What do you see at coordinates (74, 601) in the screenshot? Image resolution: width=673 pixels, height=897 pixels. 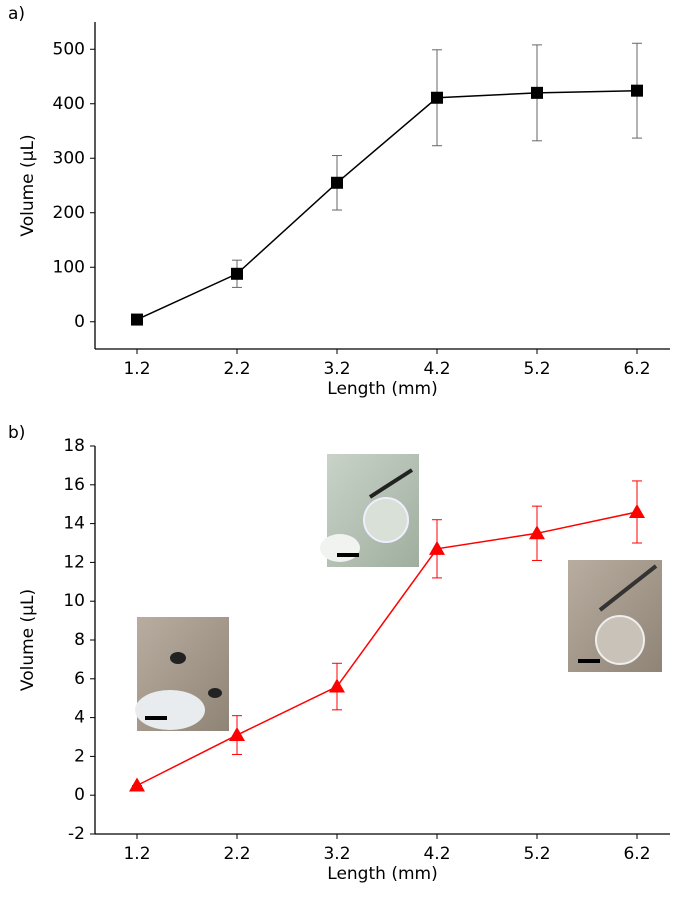 I see `y-tick-label: 10` at bounding box center [74, 601].